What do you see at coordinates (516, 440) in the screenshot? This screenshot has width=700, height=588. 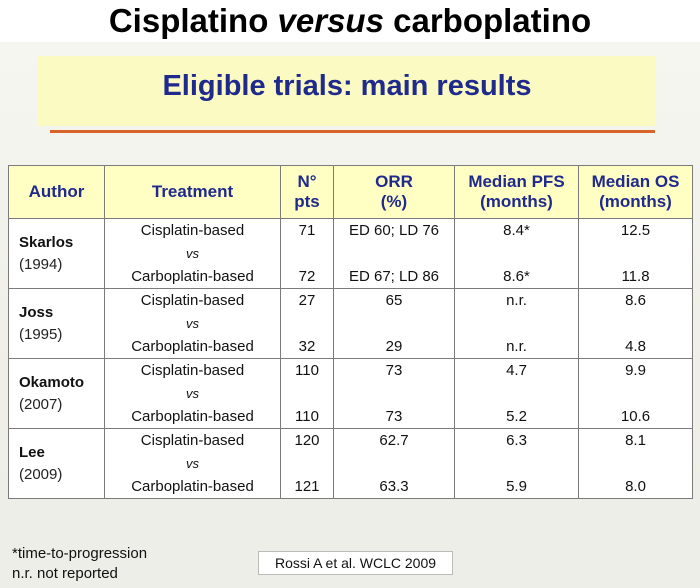 I see `median-pfs-arm1: 6.3` at bounding box center [516, 440].